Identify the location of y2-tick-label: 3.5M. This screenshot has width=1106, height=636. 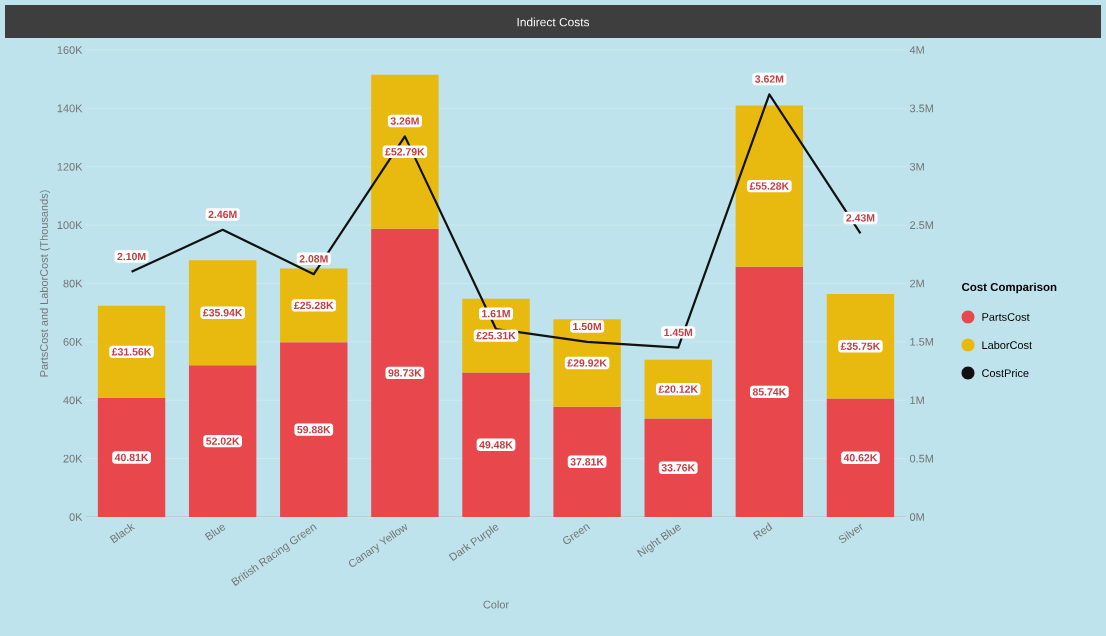
(921, 108).